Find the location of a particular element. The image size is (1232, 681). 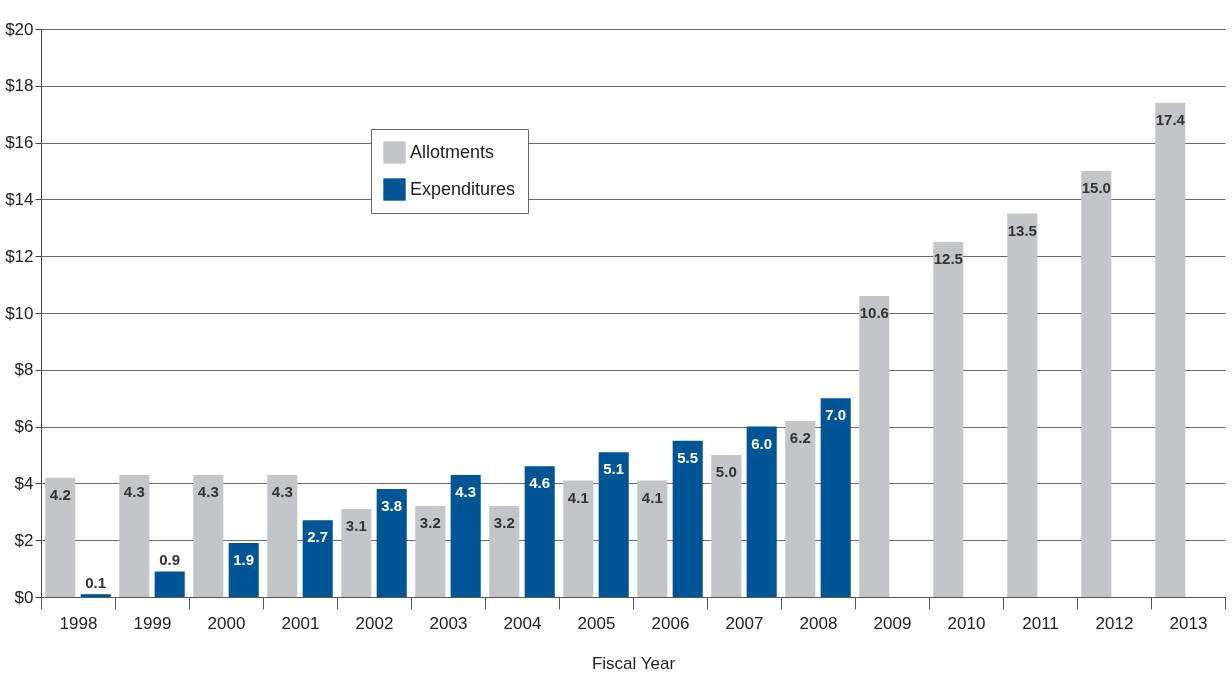

x-tick-label: 2006 is located at coordinates (670, 623).